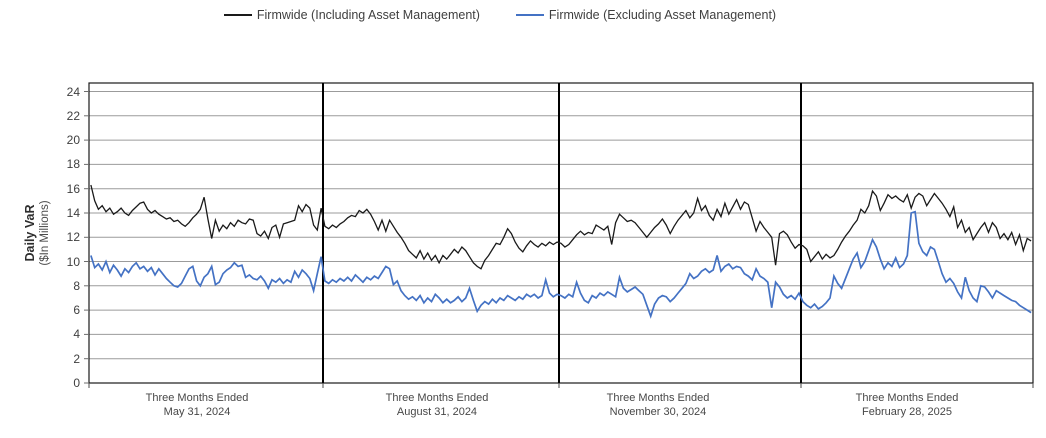 The height and width of the screenshot is (438, 1046). I want to click on y-tick-label: 20, so click(73, 140).